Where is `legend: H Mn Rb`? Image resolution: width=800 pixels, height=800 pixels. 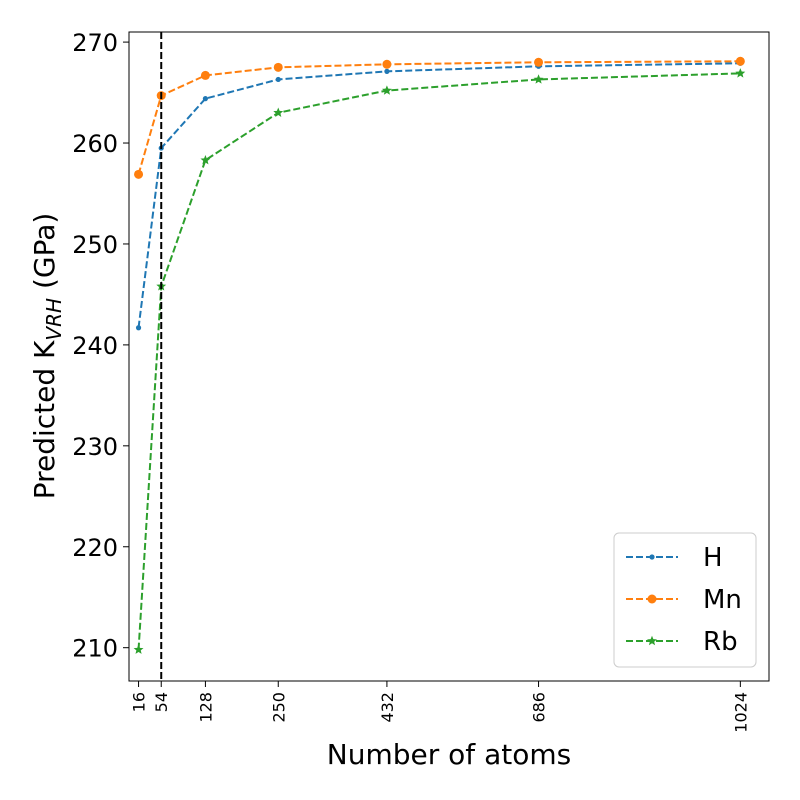
legend: H Mn Rb is located at coordinates (685, 600).